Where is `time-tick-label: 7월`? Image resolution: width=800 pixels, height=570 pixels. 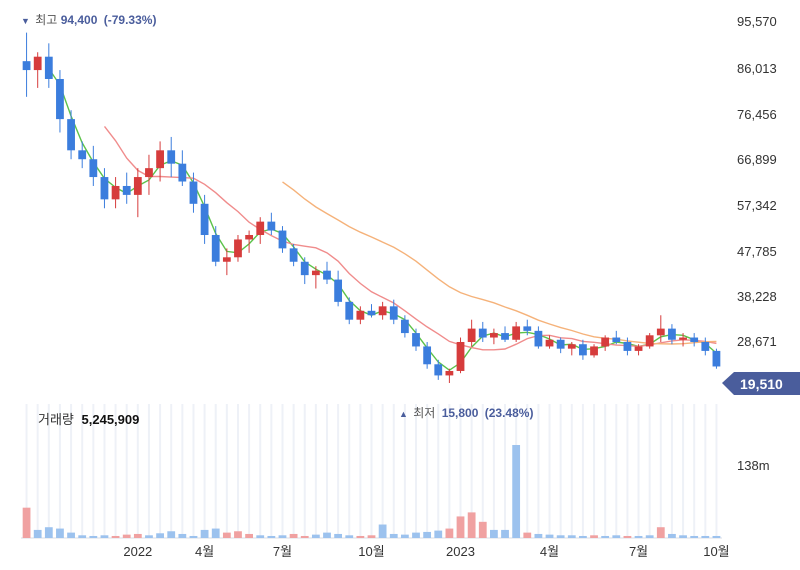 time-tick-label: 7월 is located at coordinates (638, 551).